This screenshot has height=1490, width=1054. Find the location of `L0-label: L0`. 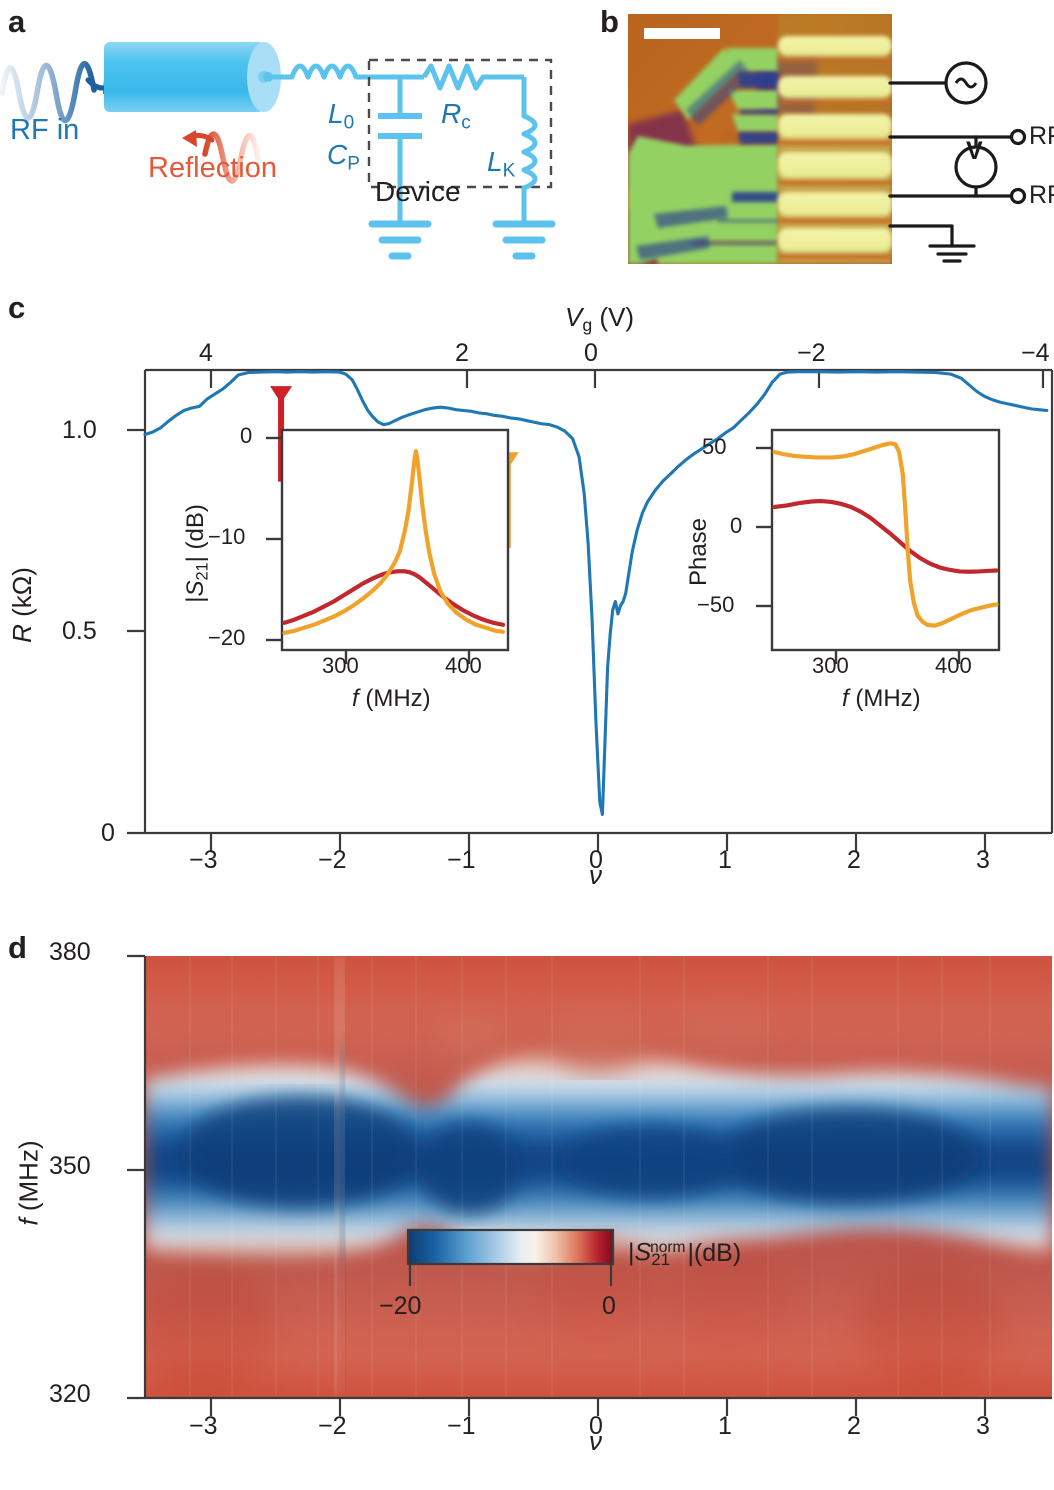

L0-label: L0 is located at coordinates (341, 116).